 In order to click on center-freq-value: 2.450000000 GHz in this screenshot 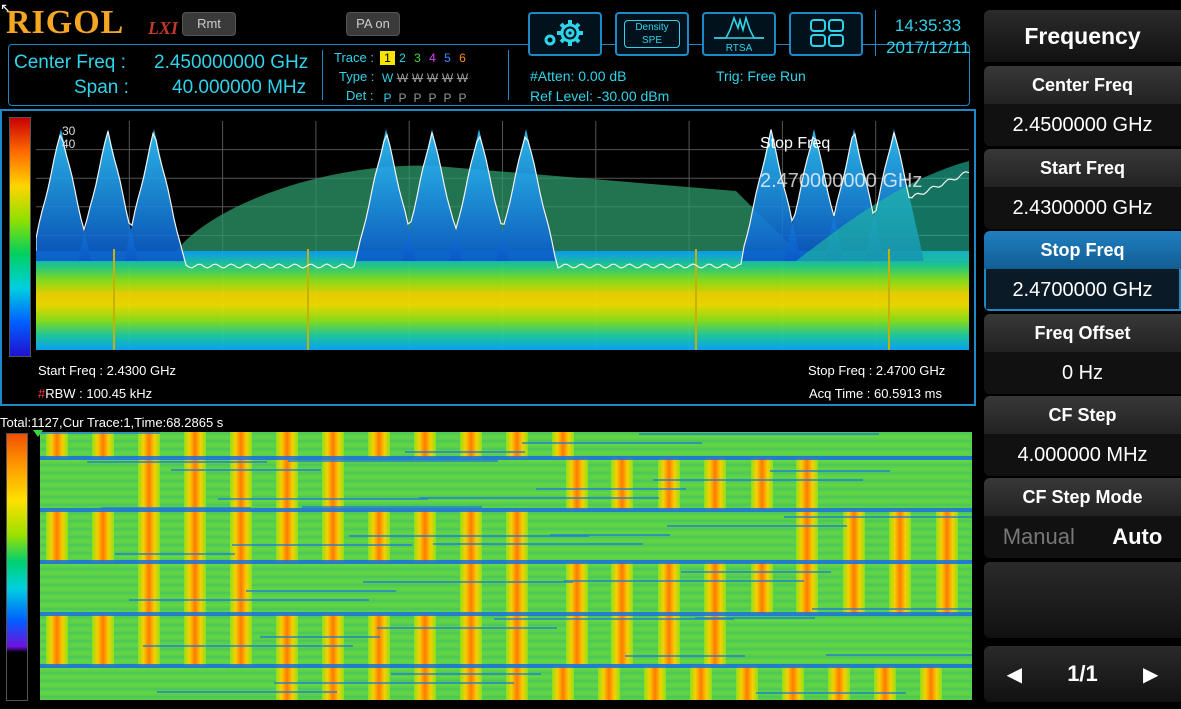, I will do `click(231, 62)`.